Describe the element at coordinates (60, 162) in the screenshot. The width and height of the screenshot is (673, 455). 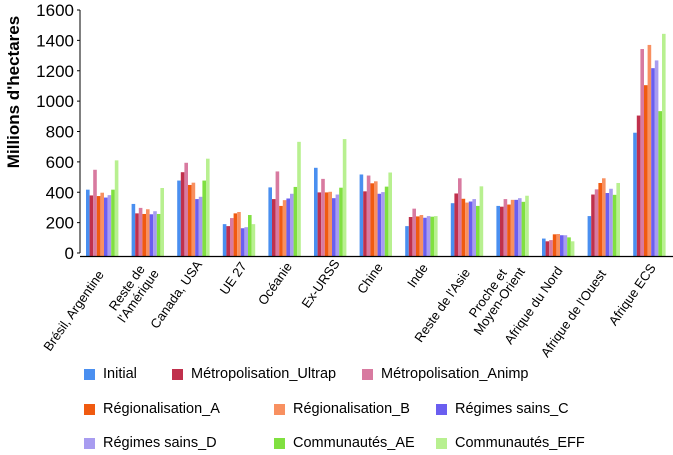
I see `y-tick-label: 600` at that location.